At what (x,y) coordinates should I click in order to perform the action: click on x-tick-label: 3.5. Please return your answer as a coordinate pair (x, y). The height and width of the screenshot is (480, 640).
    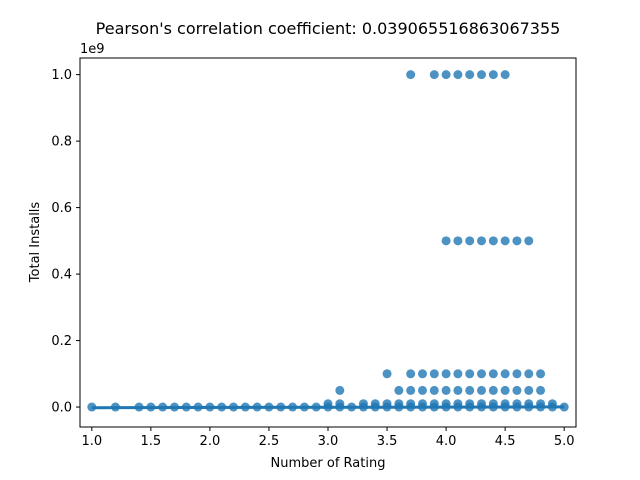
    Looking at the image, I should click on (387, 441).